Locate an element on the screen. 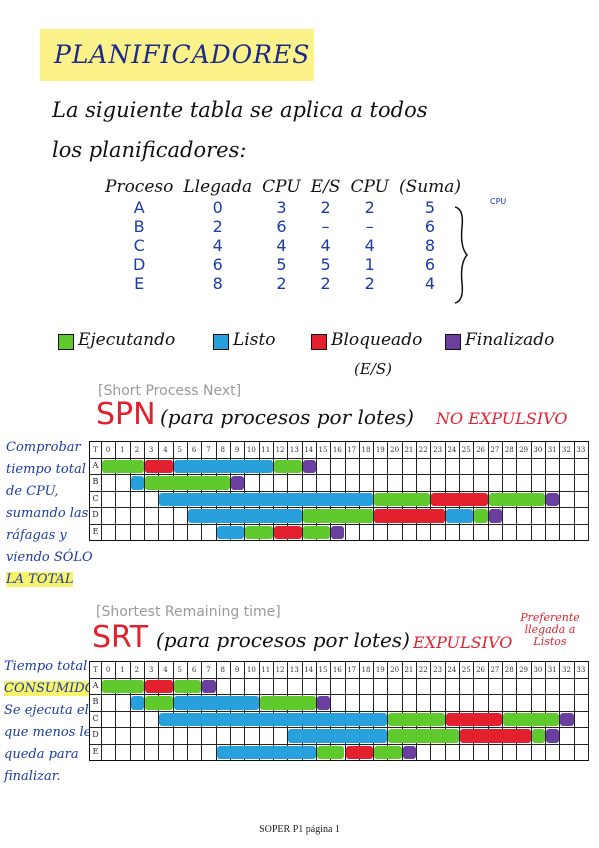  process-table-row: E 8 2 2 2 4 is located at coordinates (283, 283).